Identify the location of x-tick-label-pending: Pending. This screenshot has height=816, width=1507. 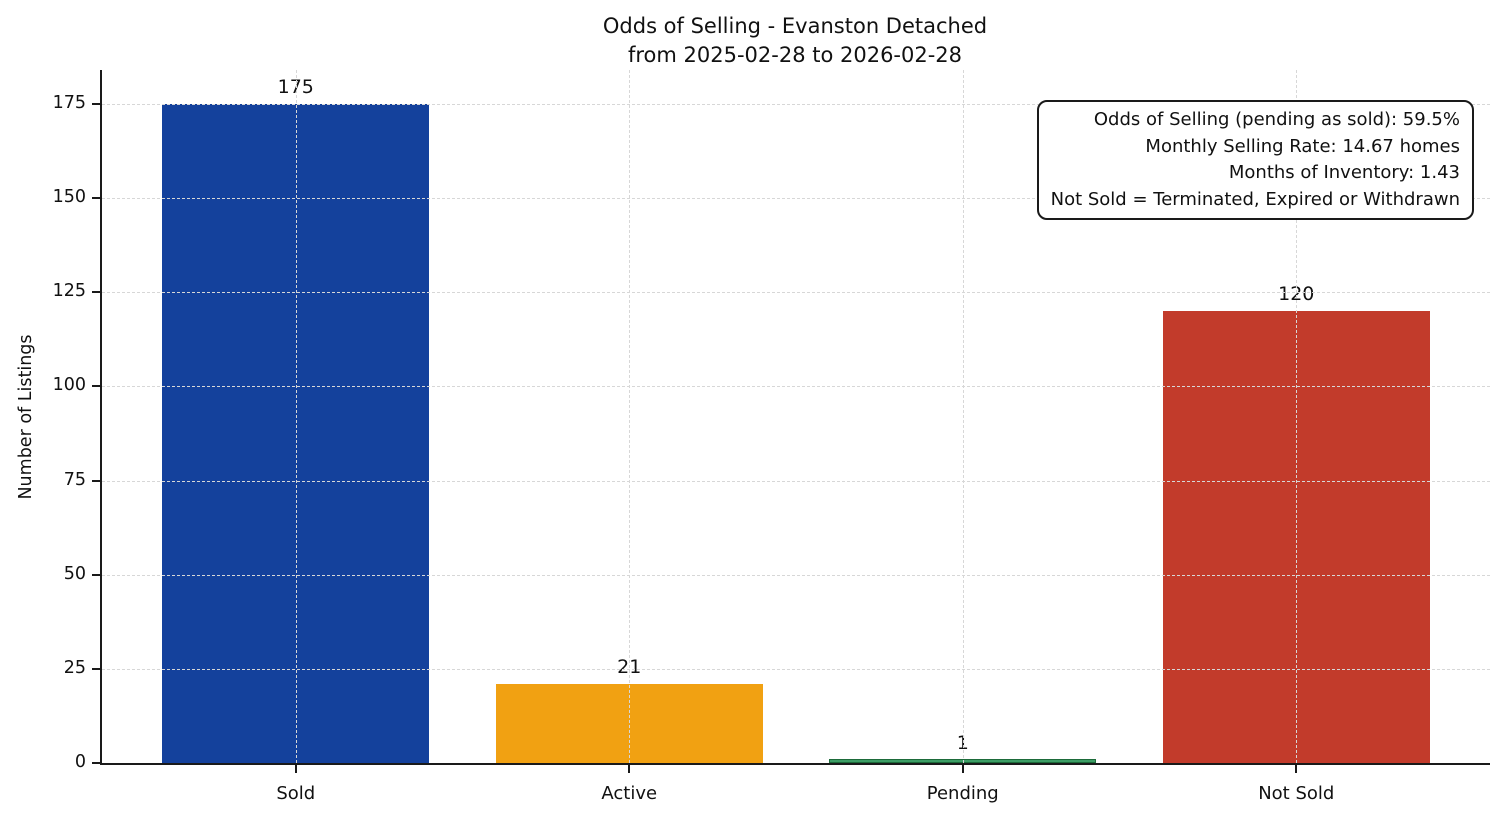
(962, 793).